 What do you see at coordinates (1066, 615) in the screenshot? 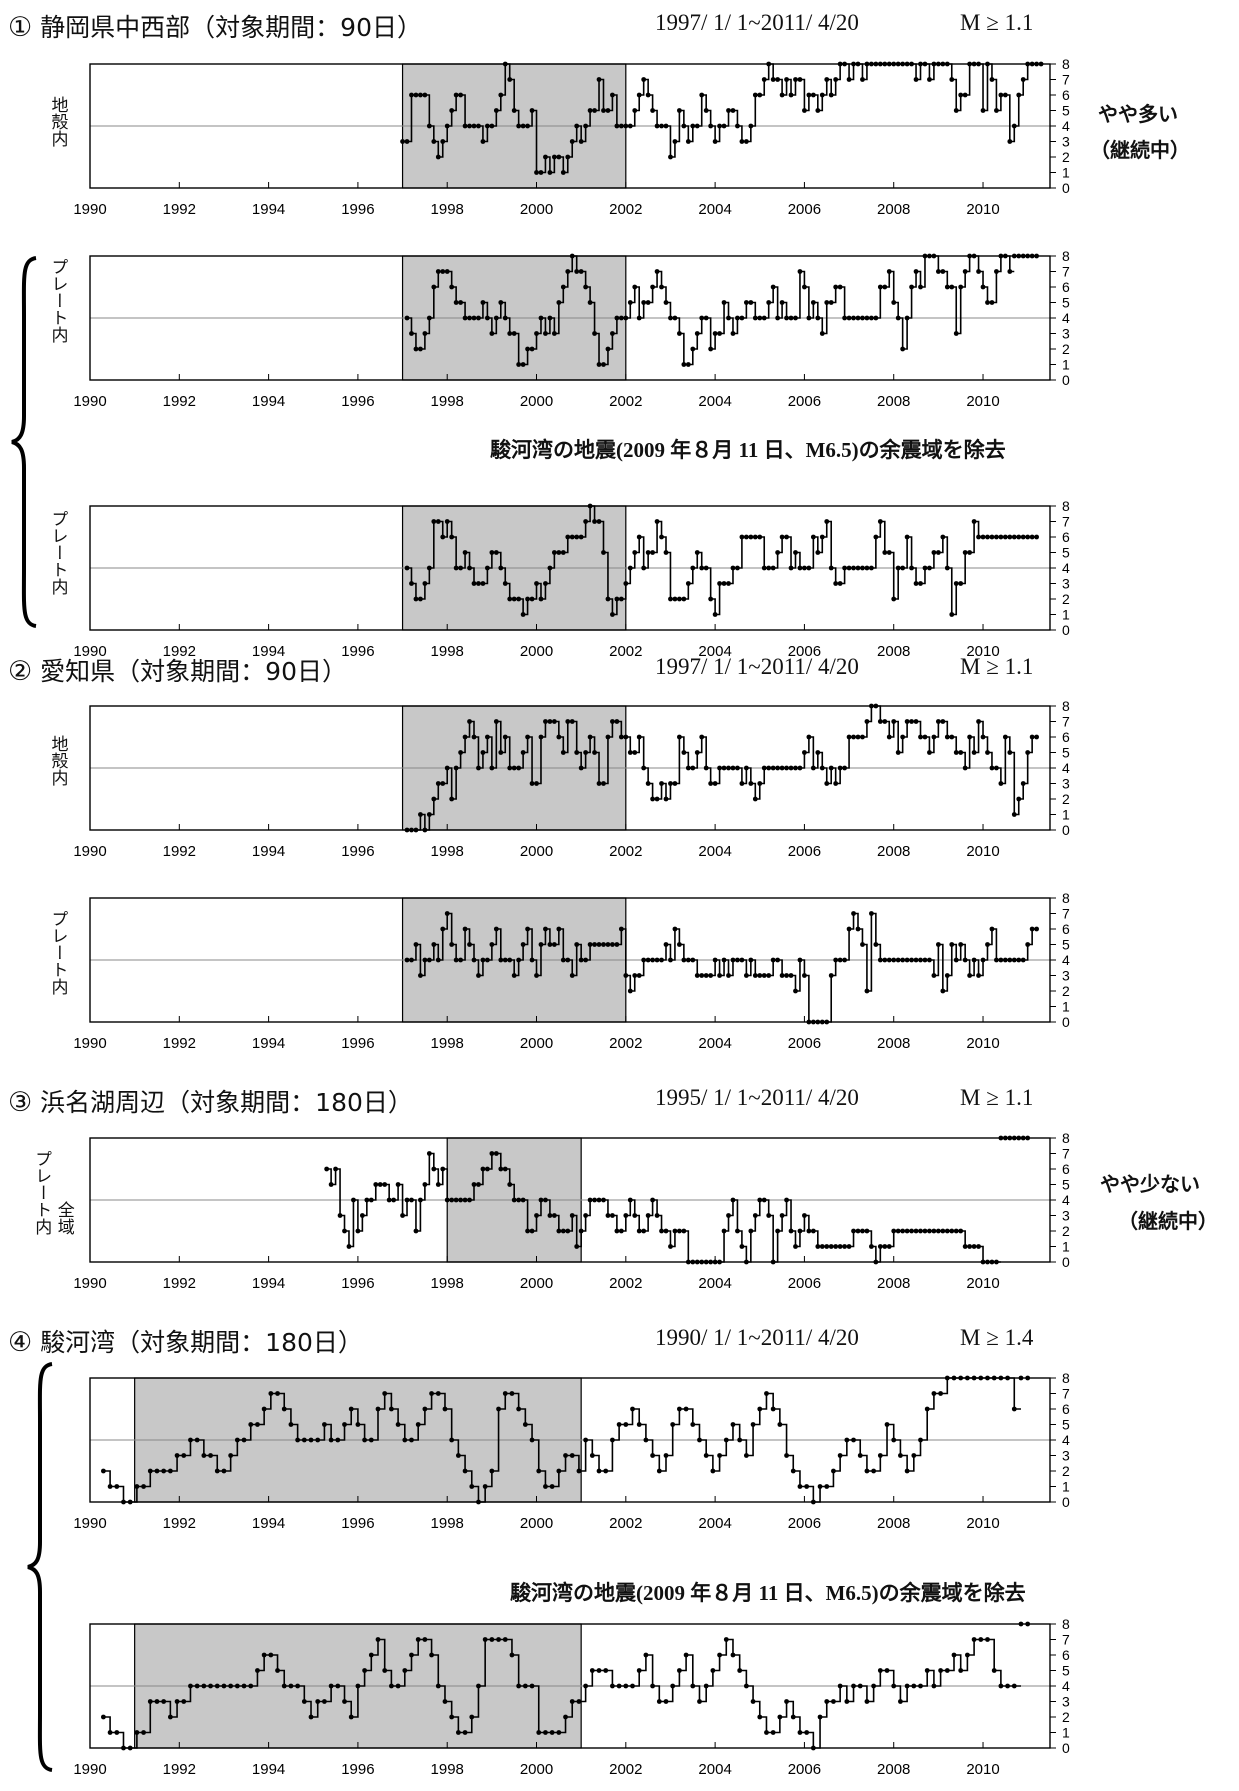
I see `y-tick-label: 1` at bounding box center [1066, 615].